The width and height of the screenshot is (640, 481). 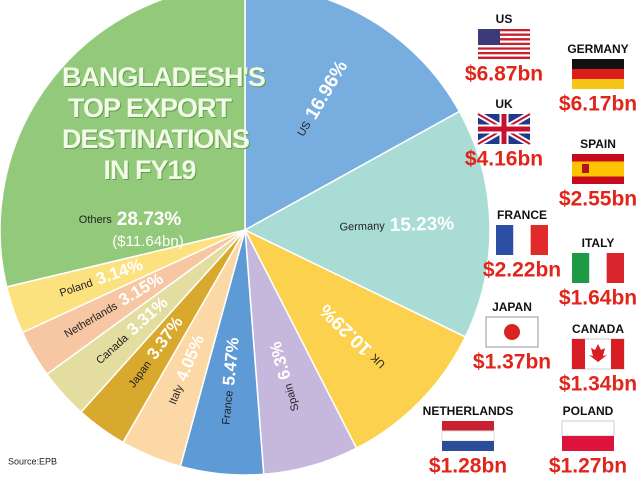 What do you see at coordinates (598, 384) in the screenshot?
I see `export-value: $1.34bn` at bounding box center [598, 384].